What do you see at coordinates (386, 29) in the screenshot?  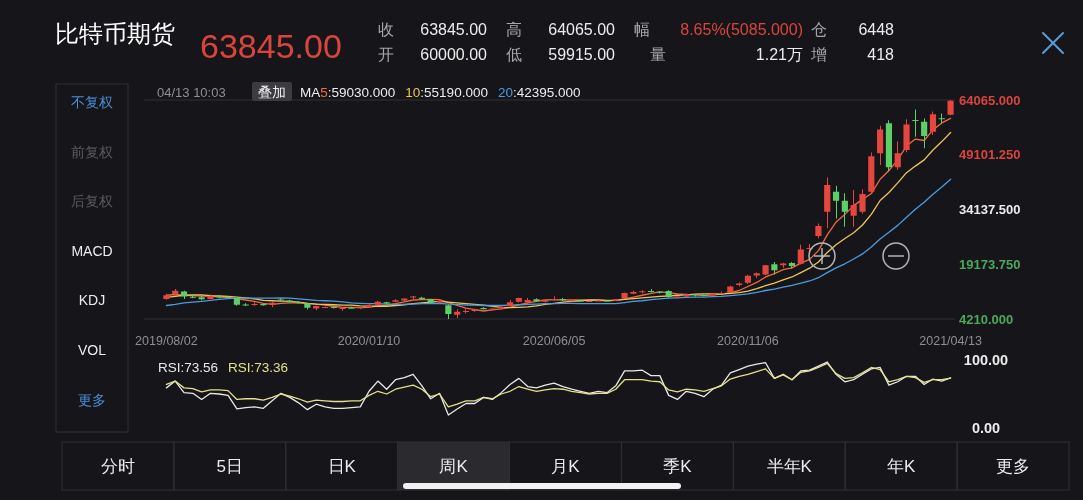 I see `text: 收` at bounding box center [386, 29].